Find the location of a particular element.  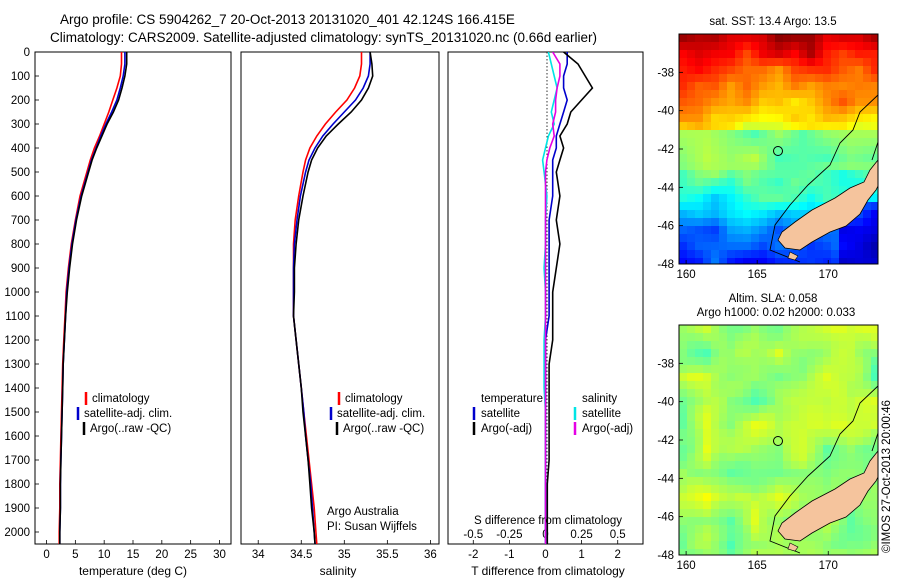

sst-map-title: sat. SST: 13.4 Argo: 13.5 is located at coordinates (772, 22).